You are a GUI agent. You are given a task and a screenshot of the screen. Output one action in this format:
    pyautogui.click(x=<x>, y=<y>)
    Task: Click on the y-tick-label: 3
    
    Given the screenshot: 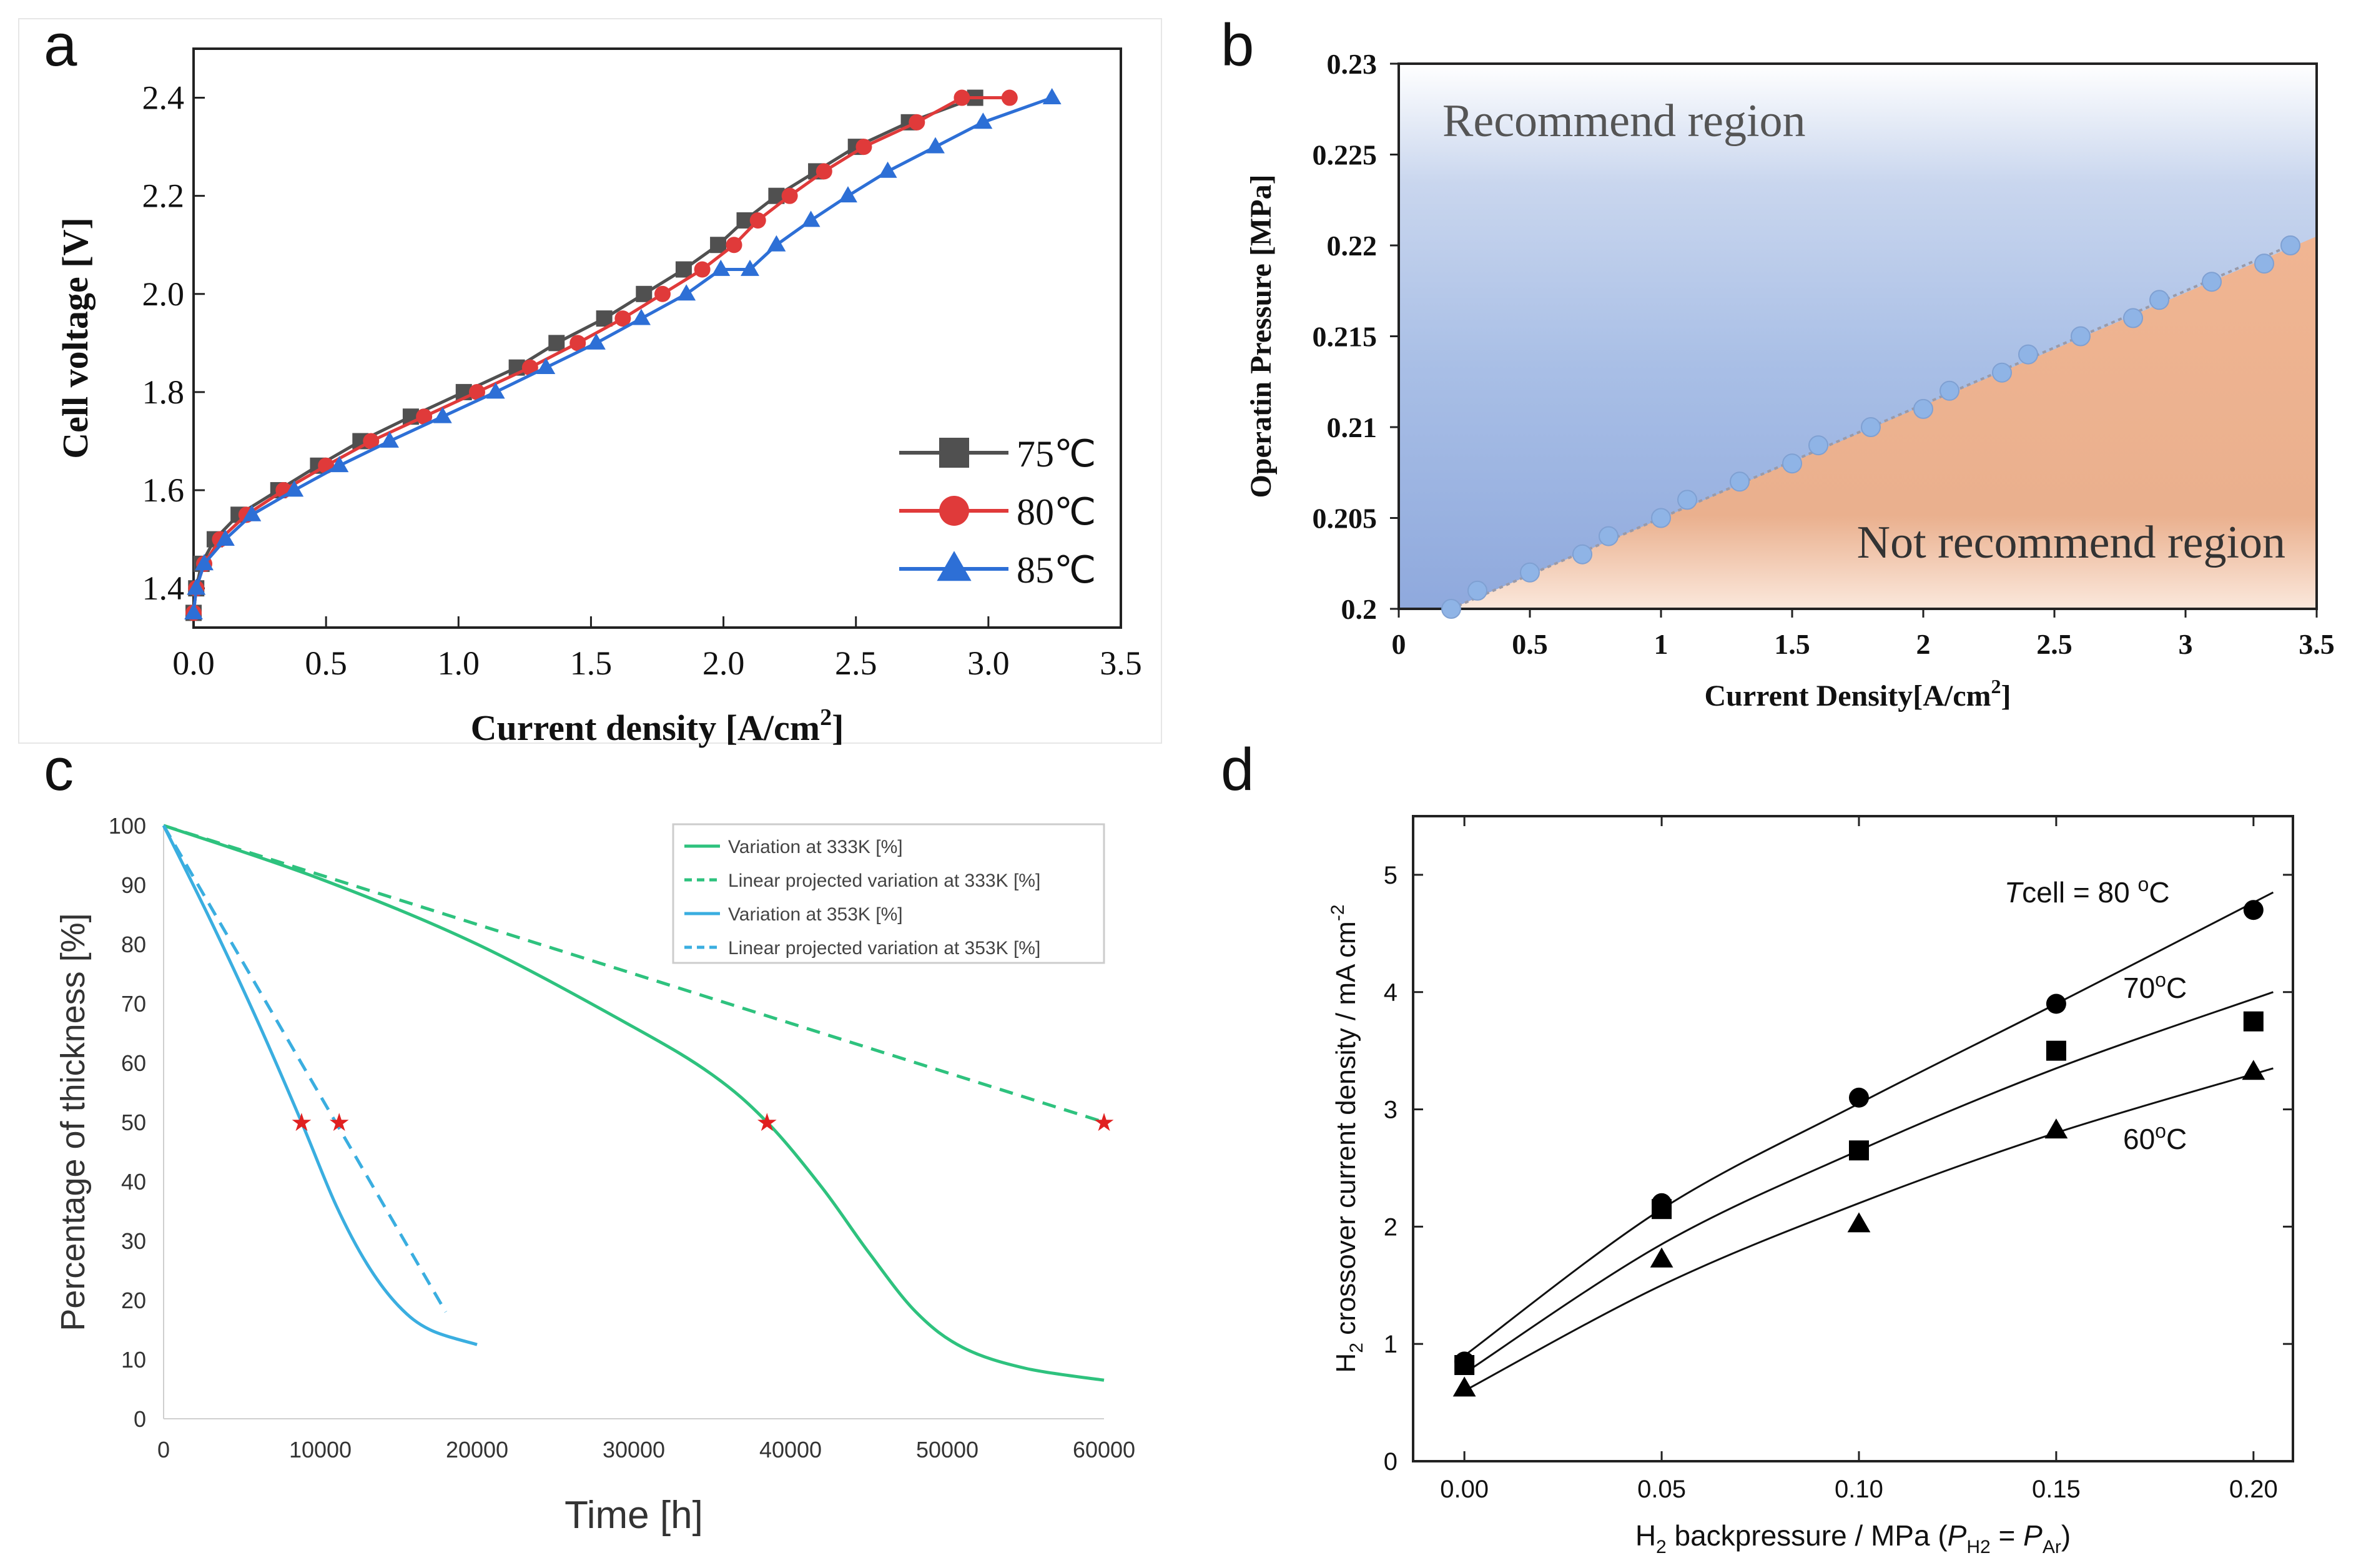 What is the action you would take?
    pyautogui.click(x=1391, y=1110)
    